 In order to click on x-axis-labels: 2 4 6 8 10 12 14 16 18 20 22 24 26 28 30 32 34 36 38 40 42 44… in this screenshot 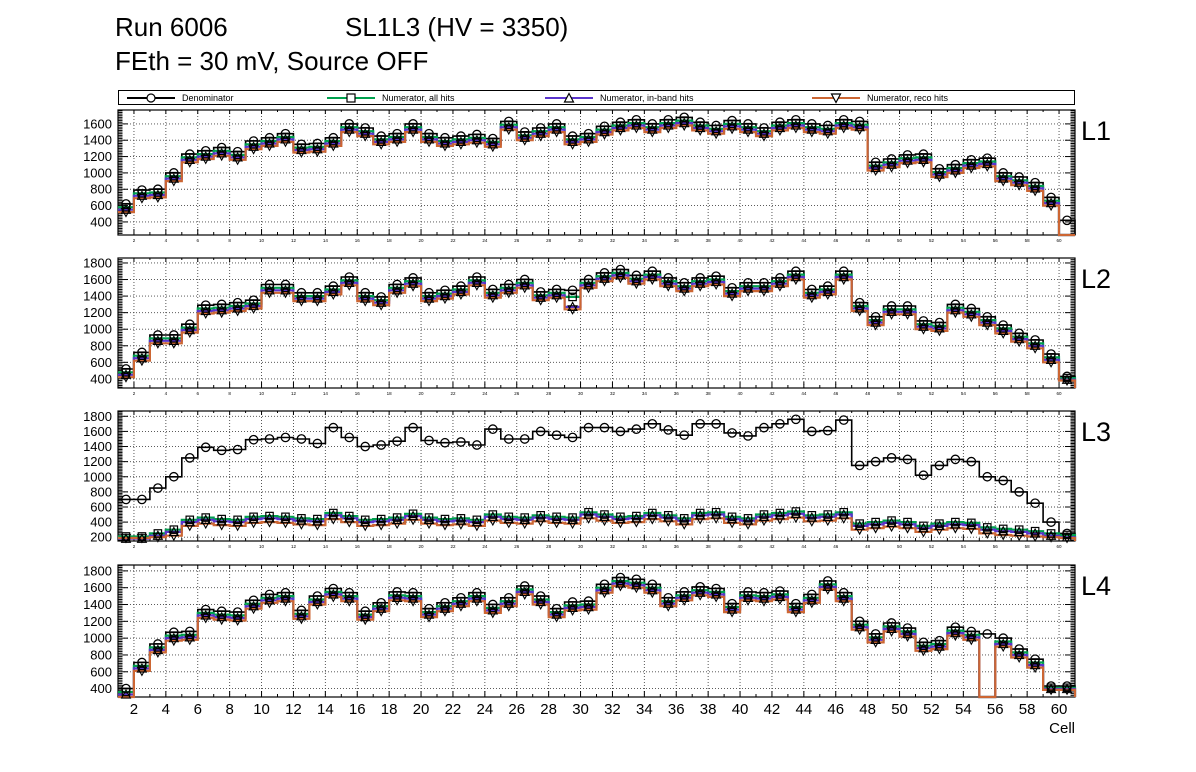, I will do `click(599, 709)`.